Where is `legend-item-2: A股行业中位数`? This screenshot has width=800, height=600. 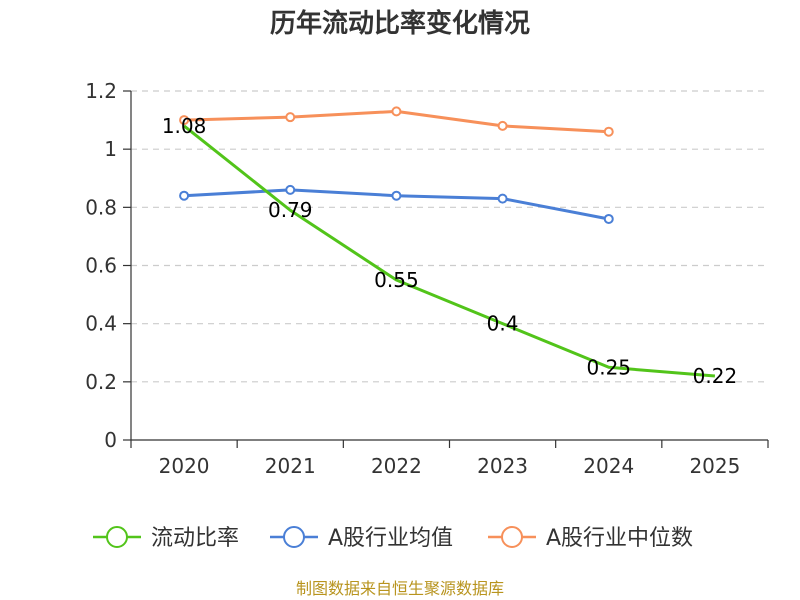
legend-item-2: A股行业中位数 is located at coordinates (590, 538).